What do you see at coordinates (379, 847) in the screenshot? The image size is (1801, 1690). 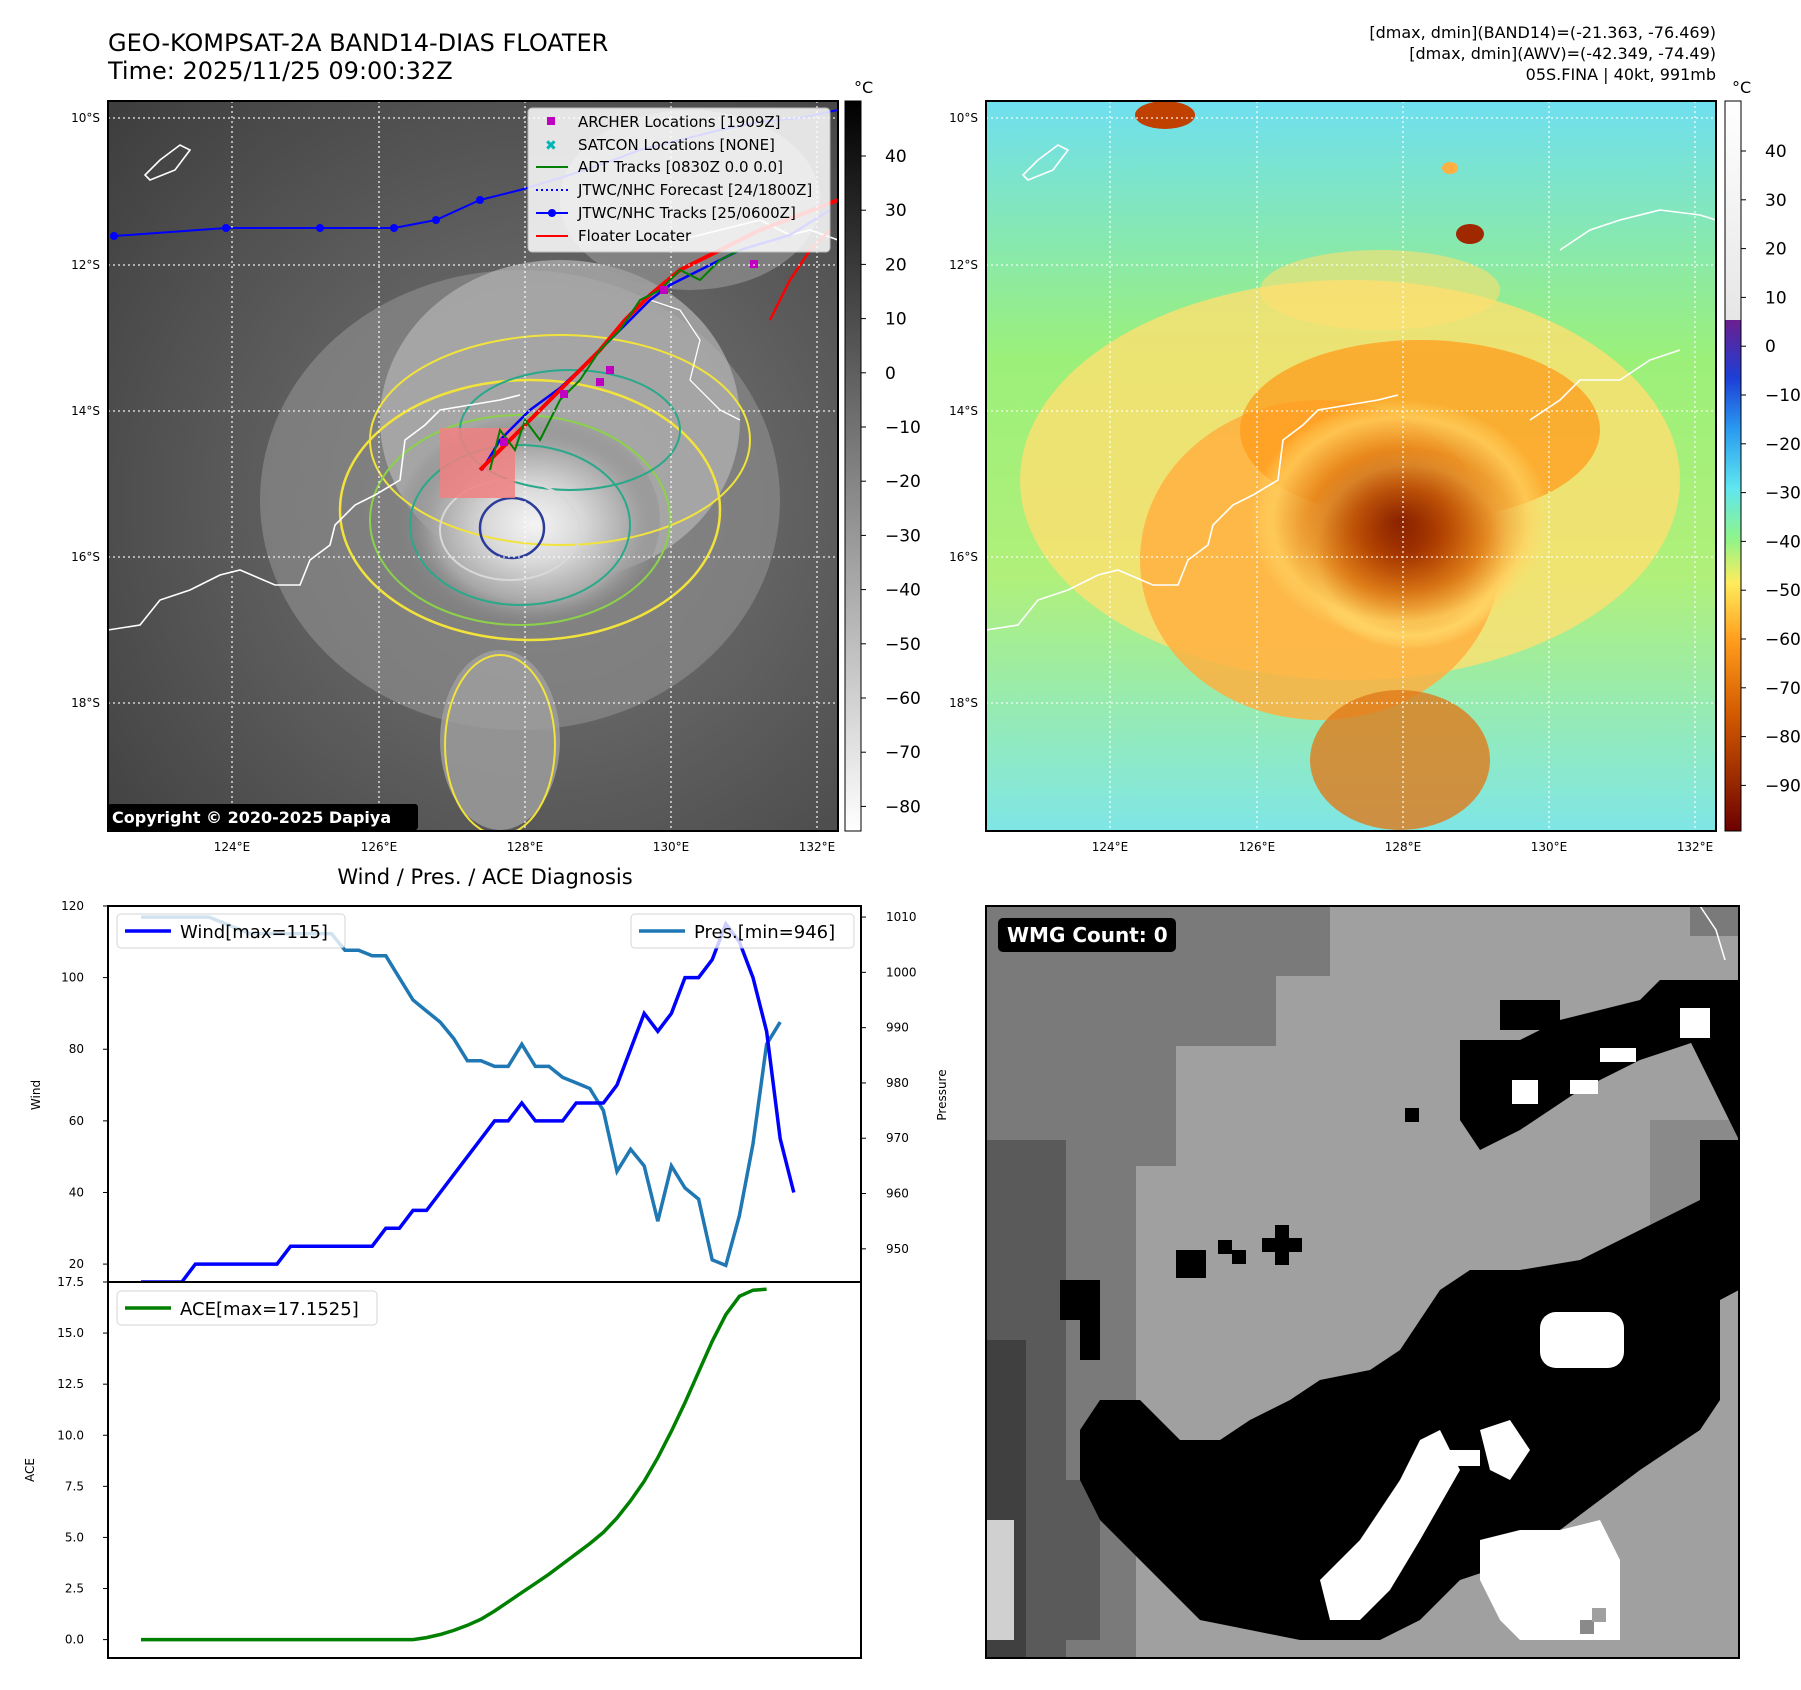 I see `lon-label-126e: 126°E` at bounding box center [379, 847].